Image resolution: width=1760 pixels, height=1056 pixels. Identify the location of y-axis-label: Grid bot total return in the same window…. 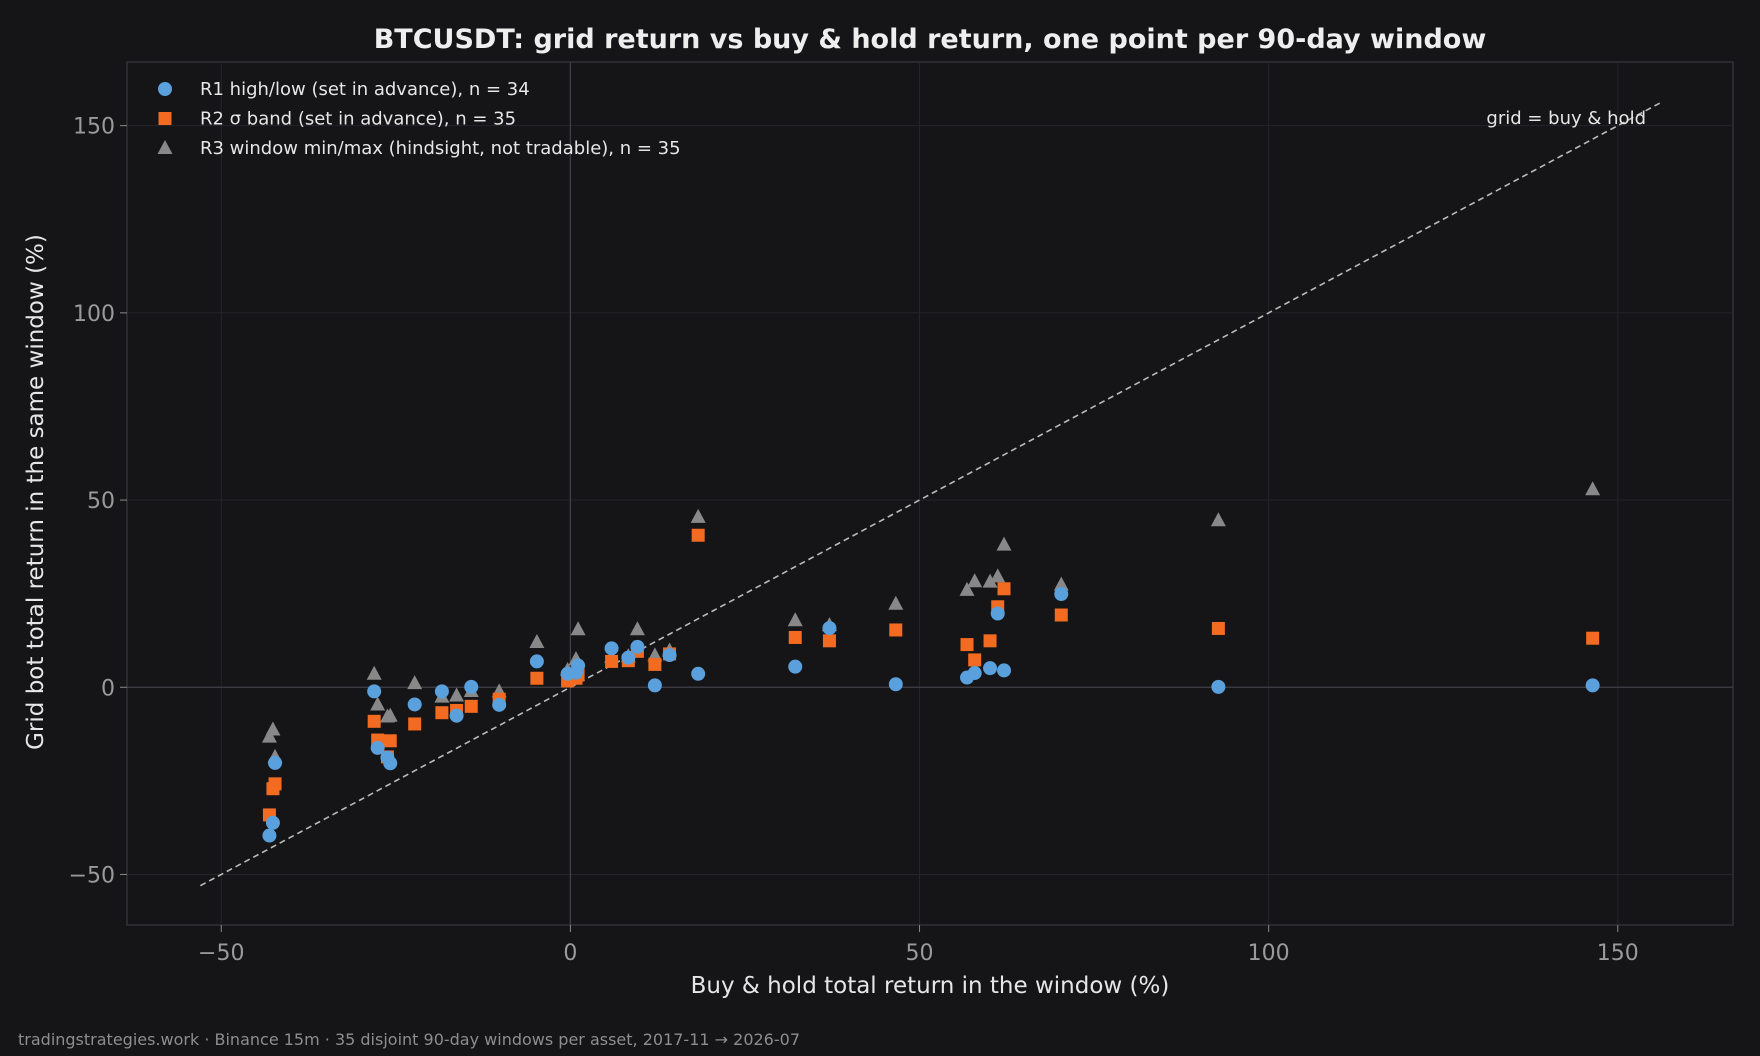
(36, 492).